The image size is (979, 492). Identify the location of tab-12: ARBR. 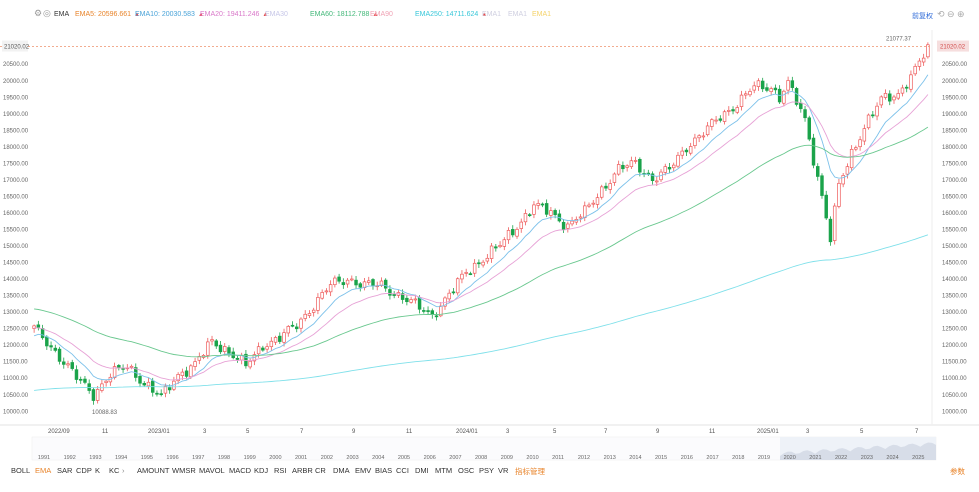
(302, 470).